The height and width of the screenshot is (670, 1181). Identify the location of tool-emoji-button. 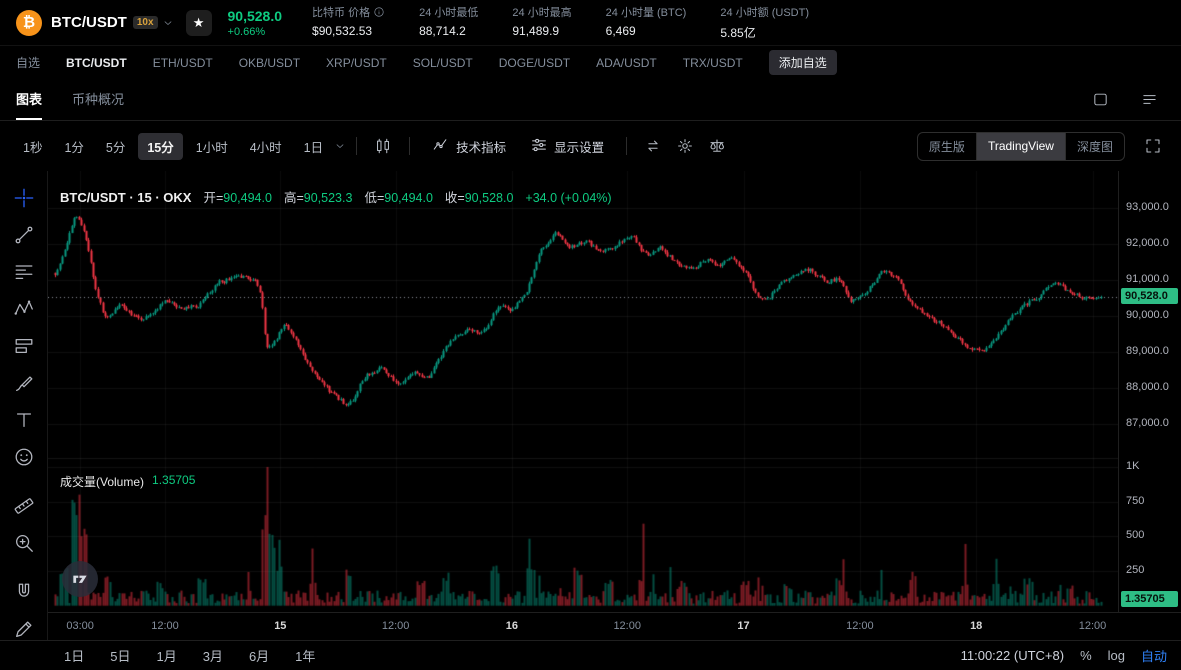
(24, 457).